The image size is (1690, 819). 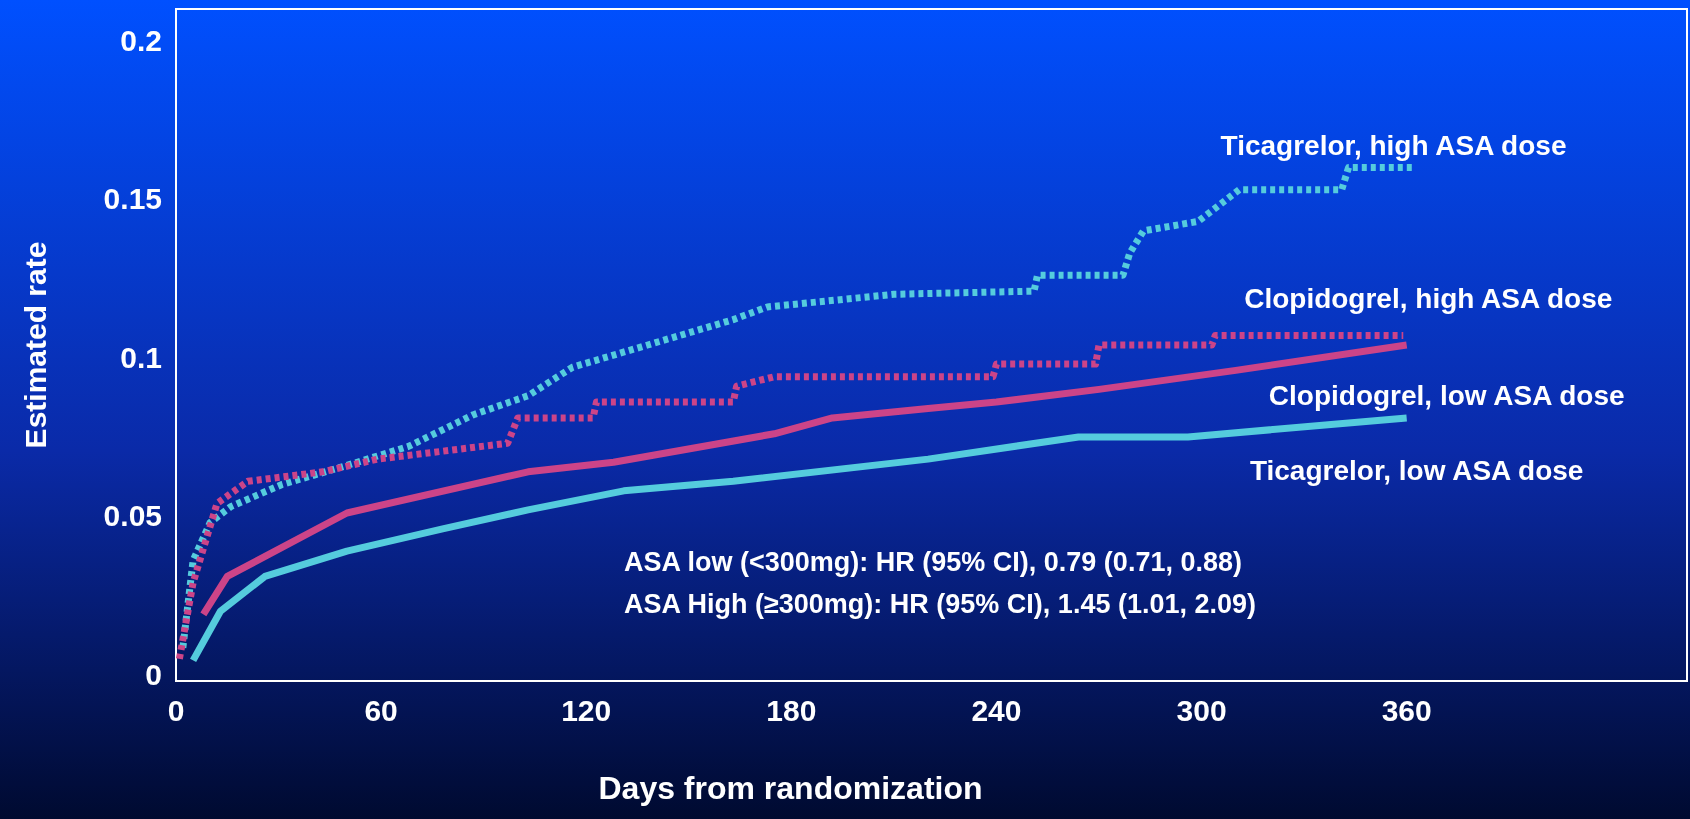 What do you see at coordinates (1393, 146) in the screenshot?
I see `series-label: Ticagrelor, high ASA dose` at bounding box center [1393, 146].